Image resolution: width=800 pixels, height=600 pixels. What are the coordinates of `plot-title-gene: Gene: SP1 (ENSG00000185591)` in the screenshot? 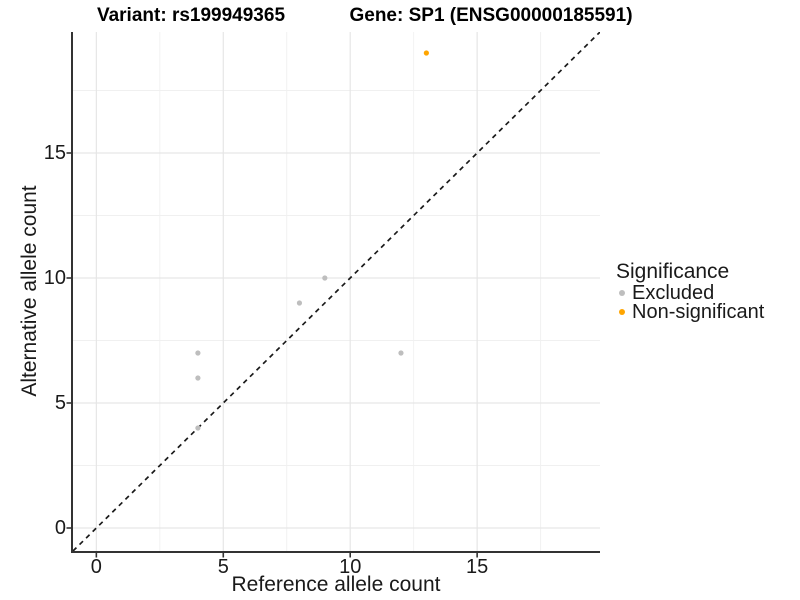 It's located at (491, 15).